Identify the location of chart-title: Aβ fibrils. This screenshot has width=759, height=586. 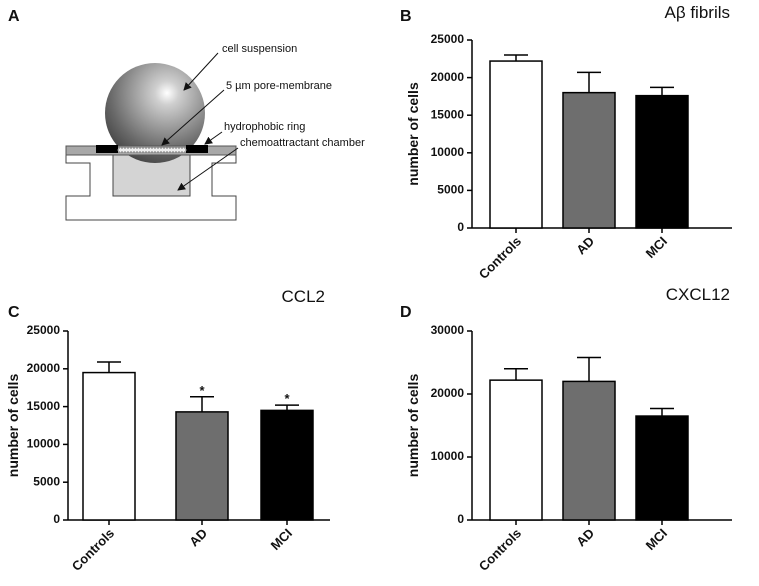
(697, 12).